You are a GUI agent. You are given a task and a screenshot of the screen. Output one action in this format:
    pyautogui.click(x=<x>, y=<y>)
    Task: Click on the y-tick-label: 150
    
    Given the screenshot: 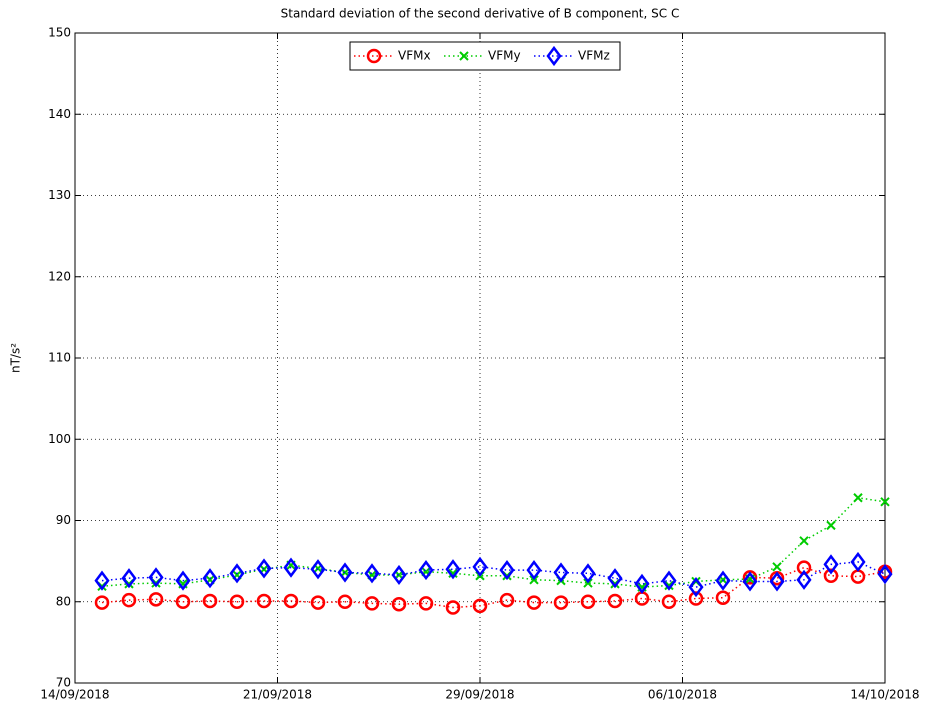 What is the action you would take?
    pyautogui.click(x=59, y=33)
    